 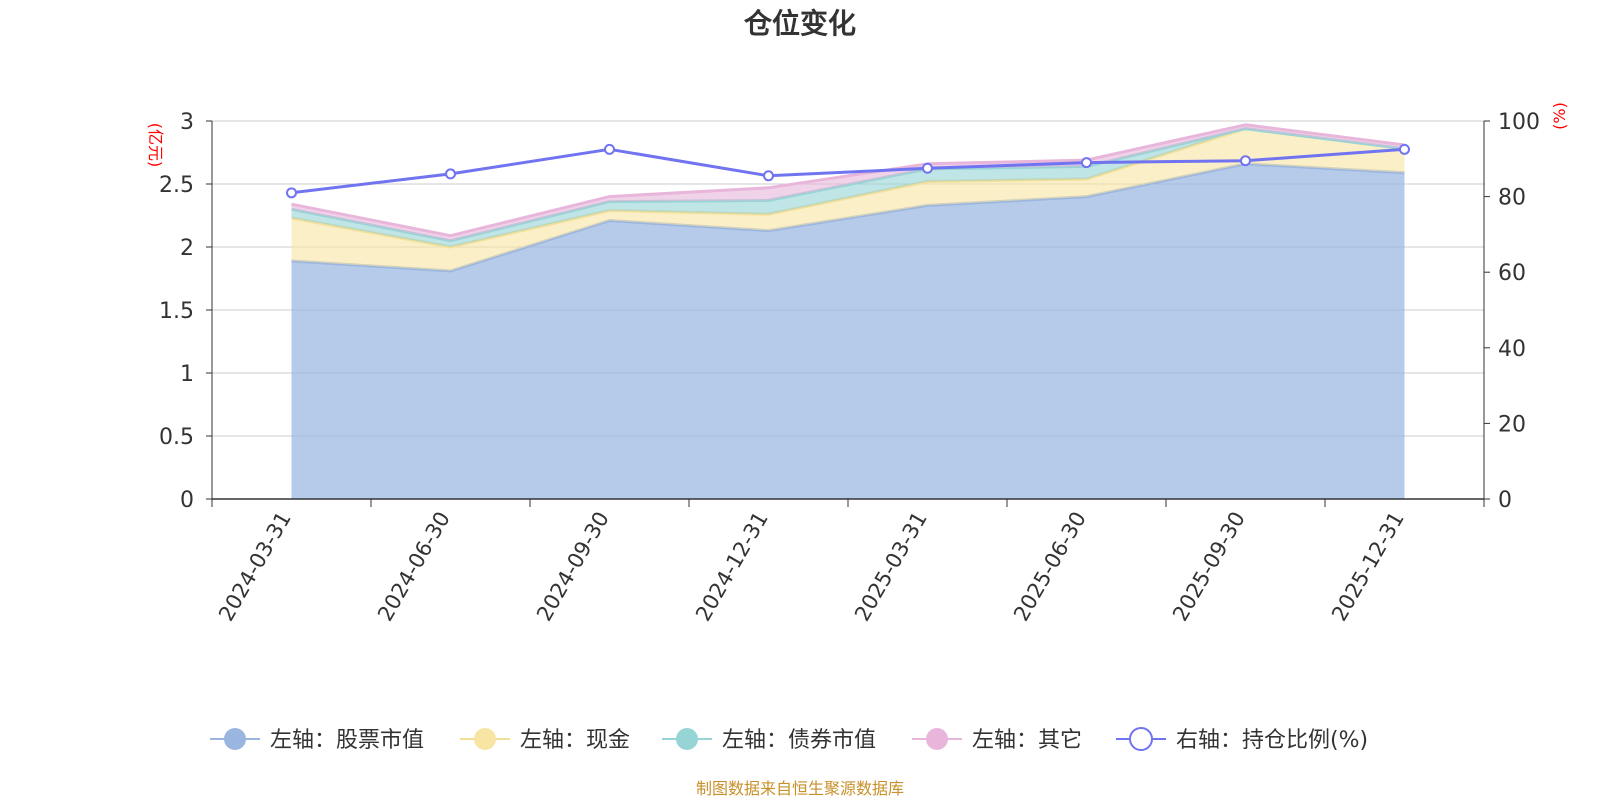 I want to click on legend-label-1: 左轴：现金, so click(x=575, y=740).